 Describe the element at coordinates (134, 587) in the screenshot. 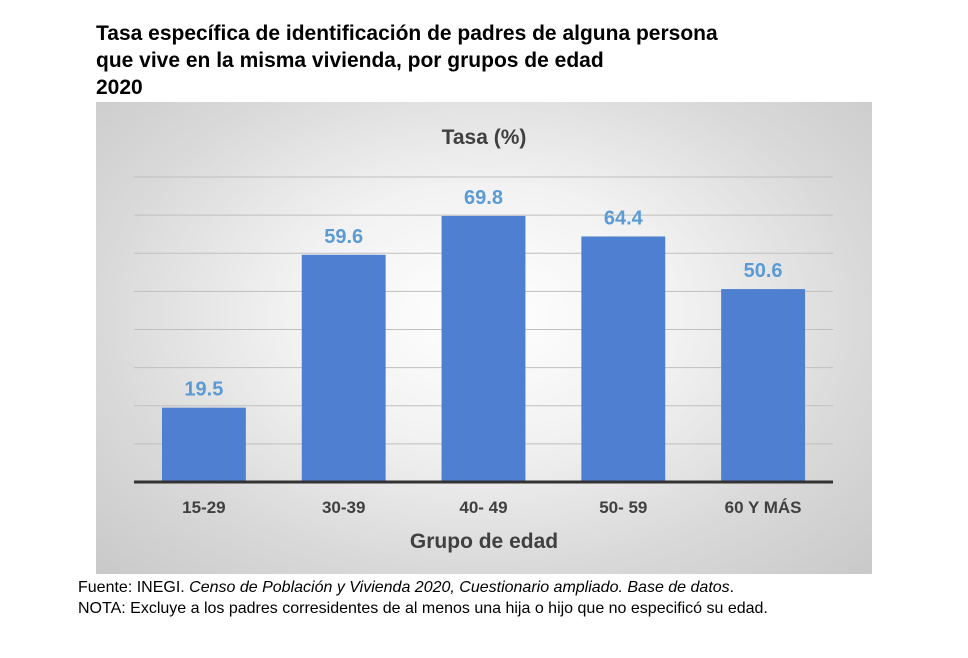

I see `source-prefix: Fuente: INEGI.` at that location.